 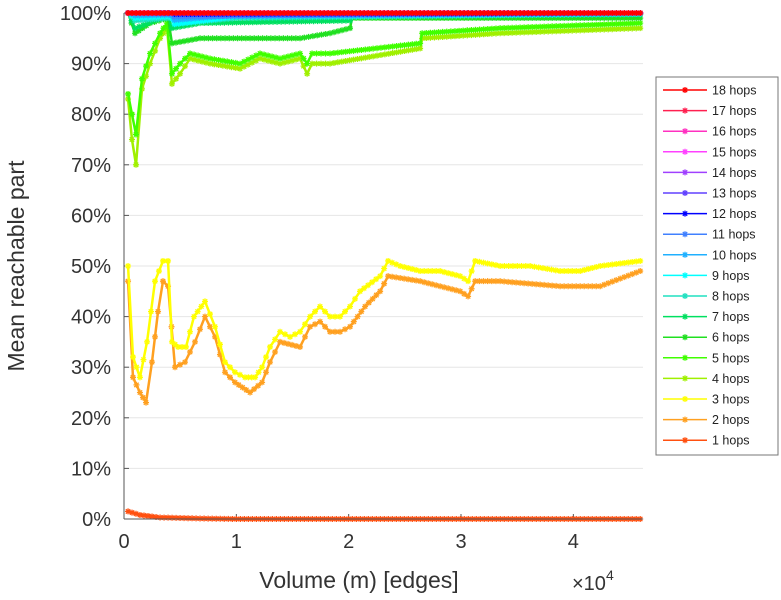 I want to click on legend-item: 6 hops, so click(x=706, y=338).